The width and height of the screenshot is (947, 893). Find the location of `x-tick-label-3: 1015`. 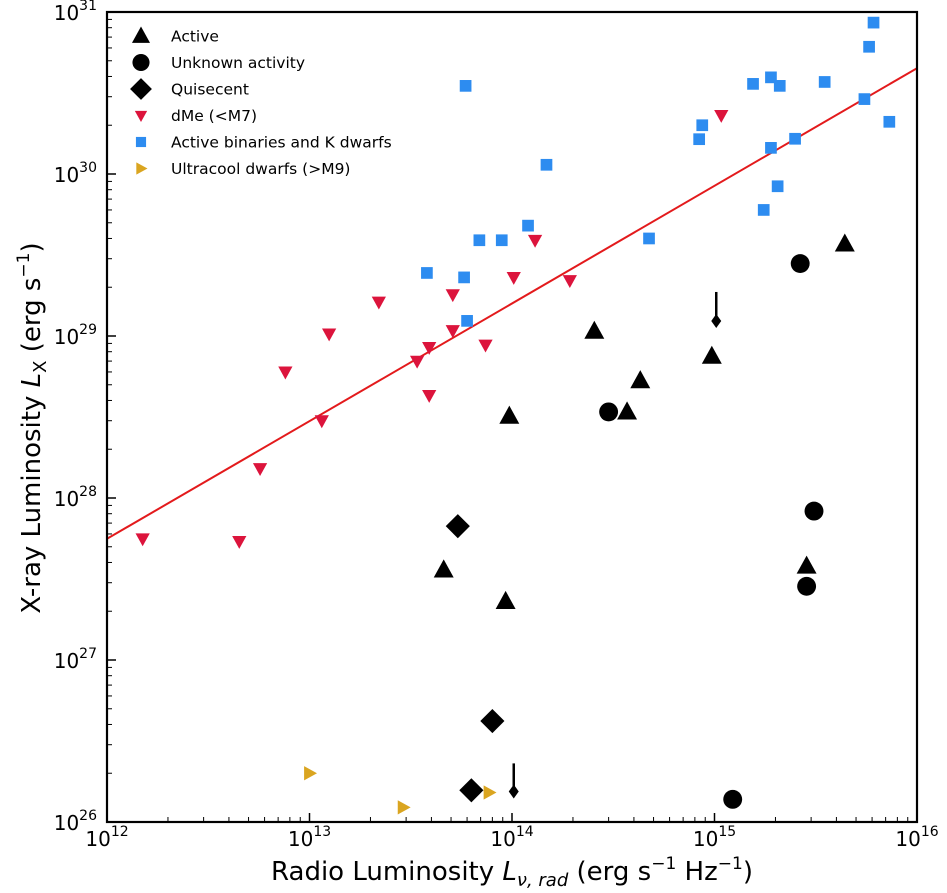

x-tick-label-3: 1015 is located at coordinates (714, 837).